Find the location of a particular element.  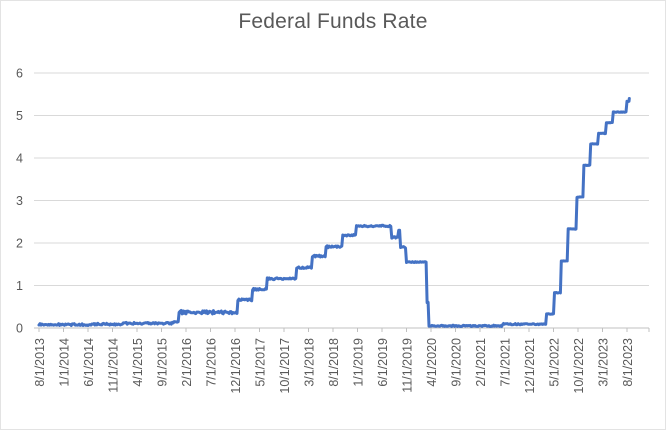

y-axis-tick-label: 5 is located at coordinates (19, 116).